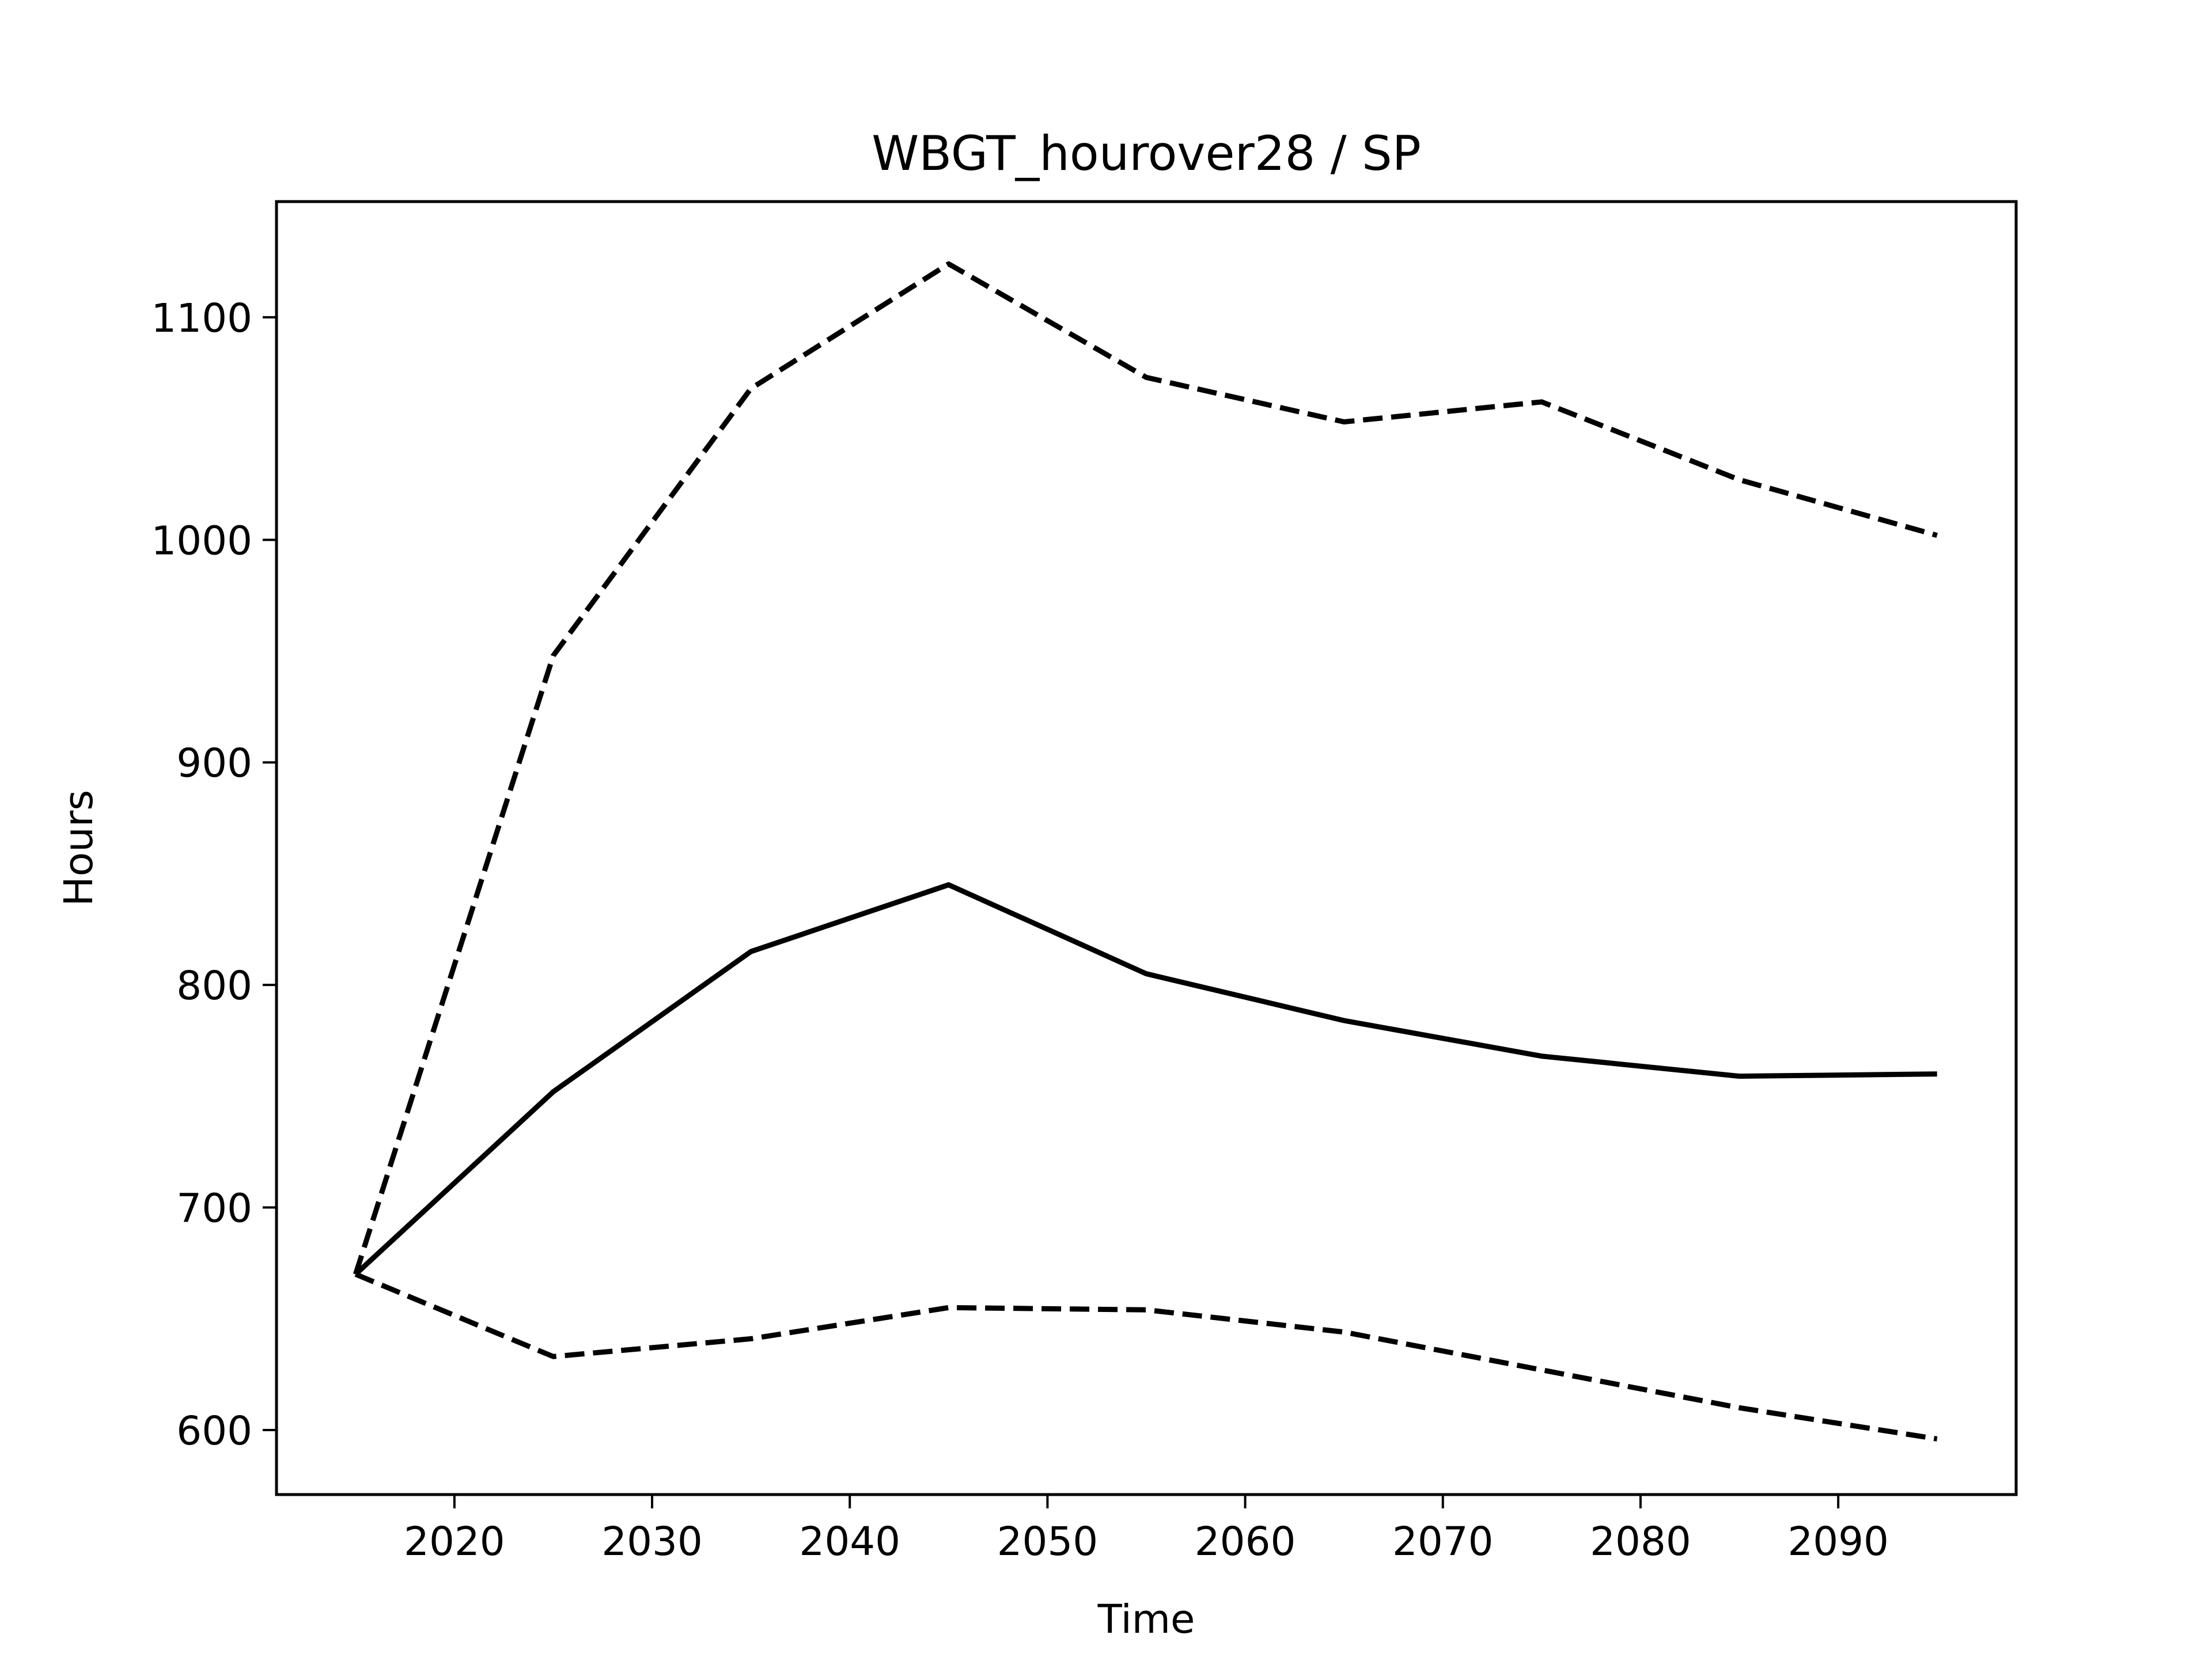 The width and height of the screenshot is (2212, 1661). Describe the element at coordinates (1146, 1619) in the screenshot. I see `x-axis-label: Time` at that location.